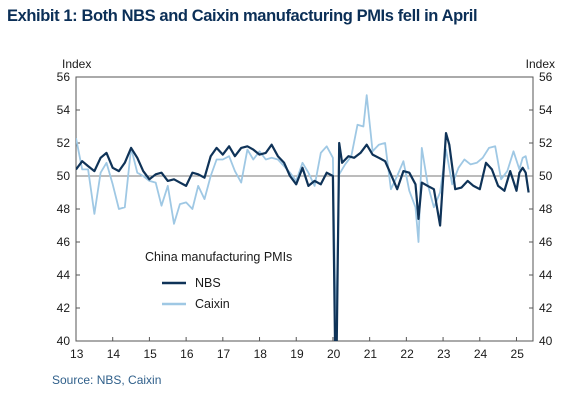 This screenshot has height=403, width=573. I want to click on y-tick-label-right: 46, so click(546, 242).